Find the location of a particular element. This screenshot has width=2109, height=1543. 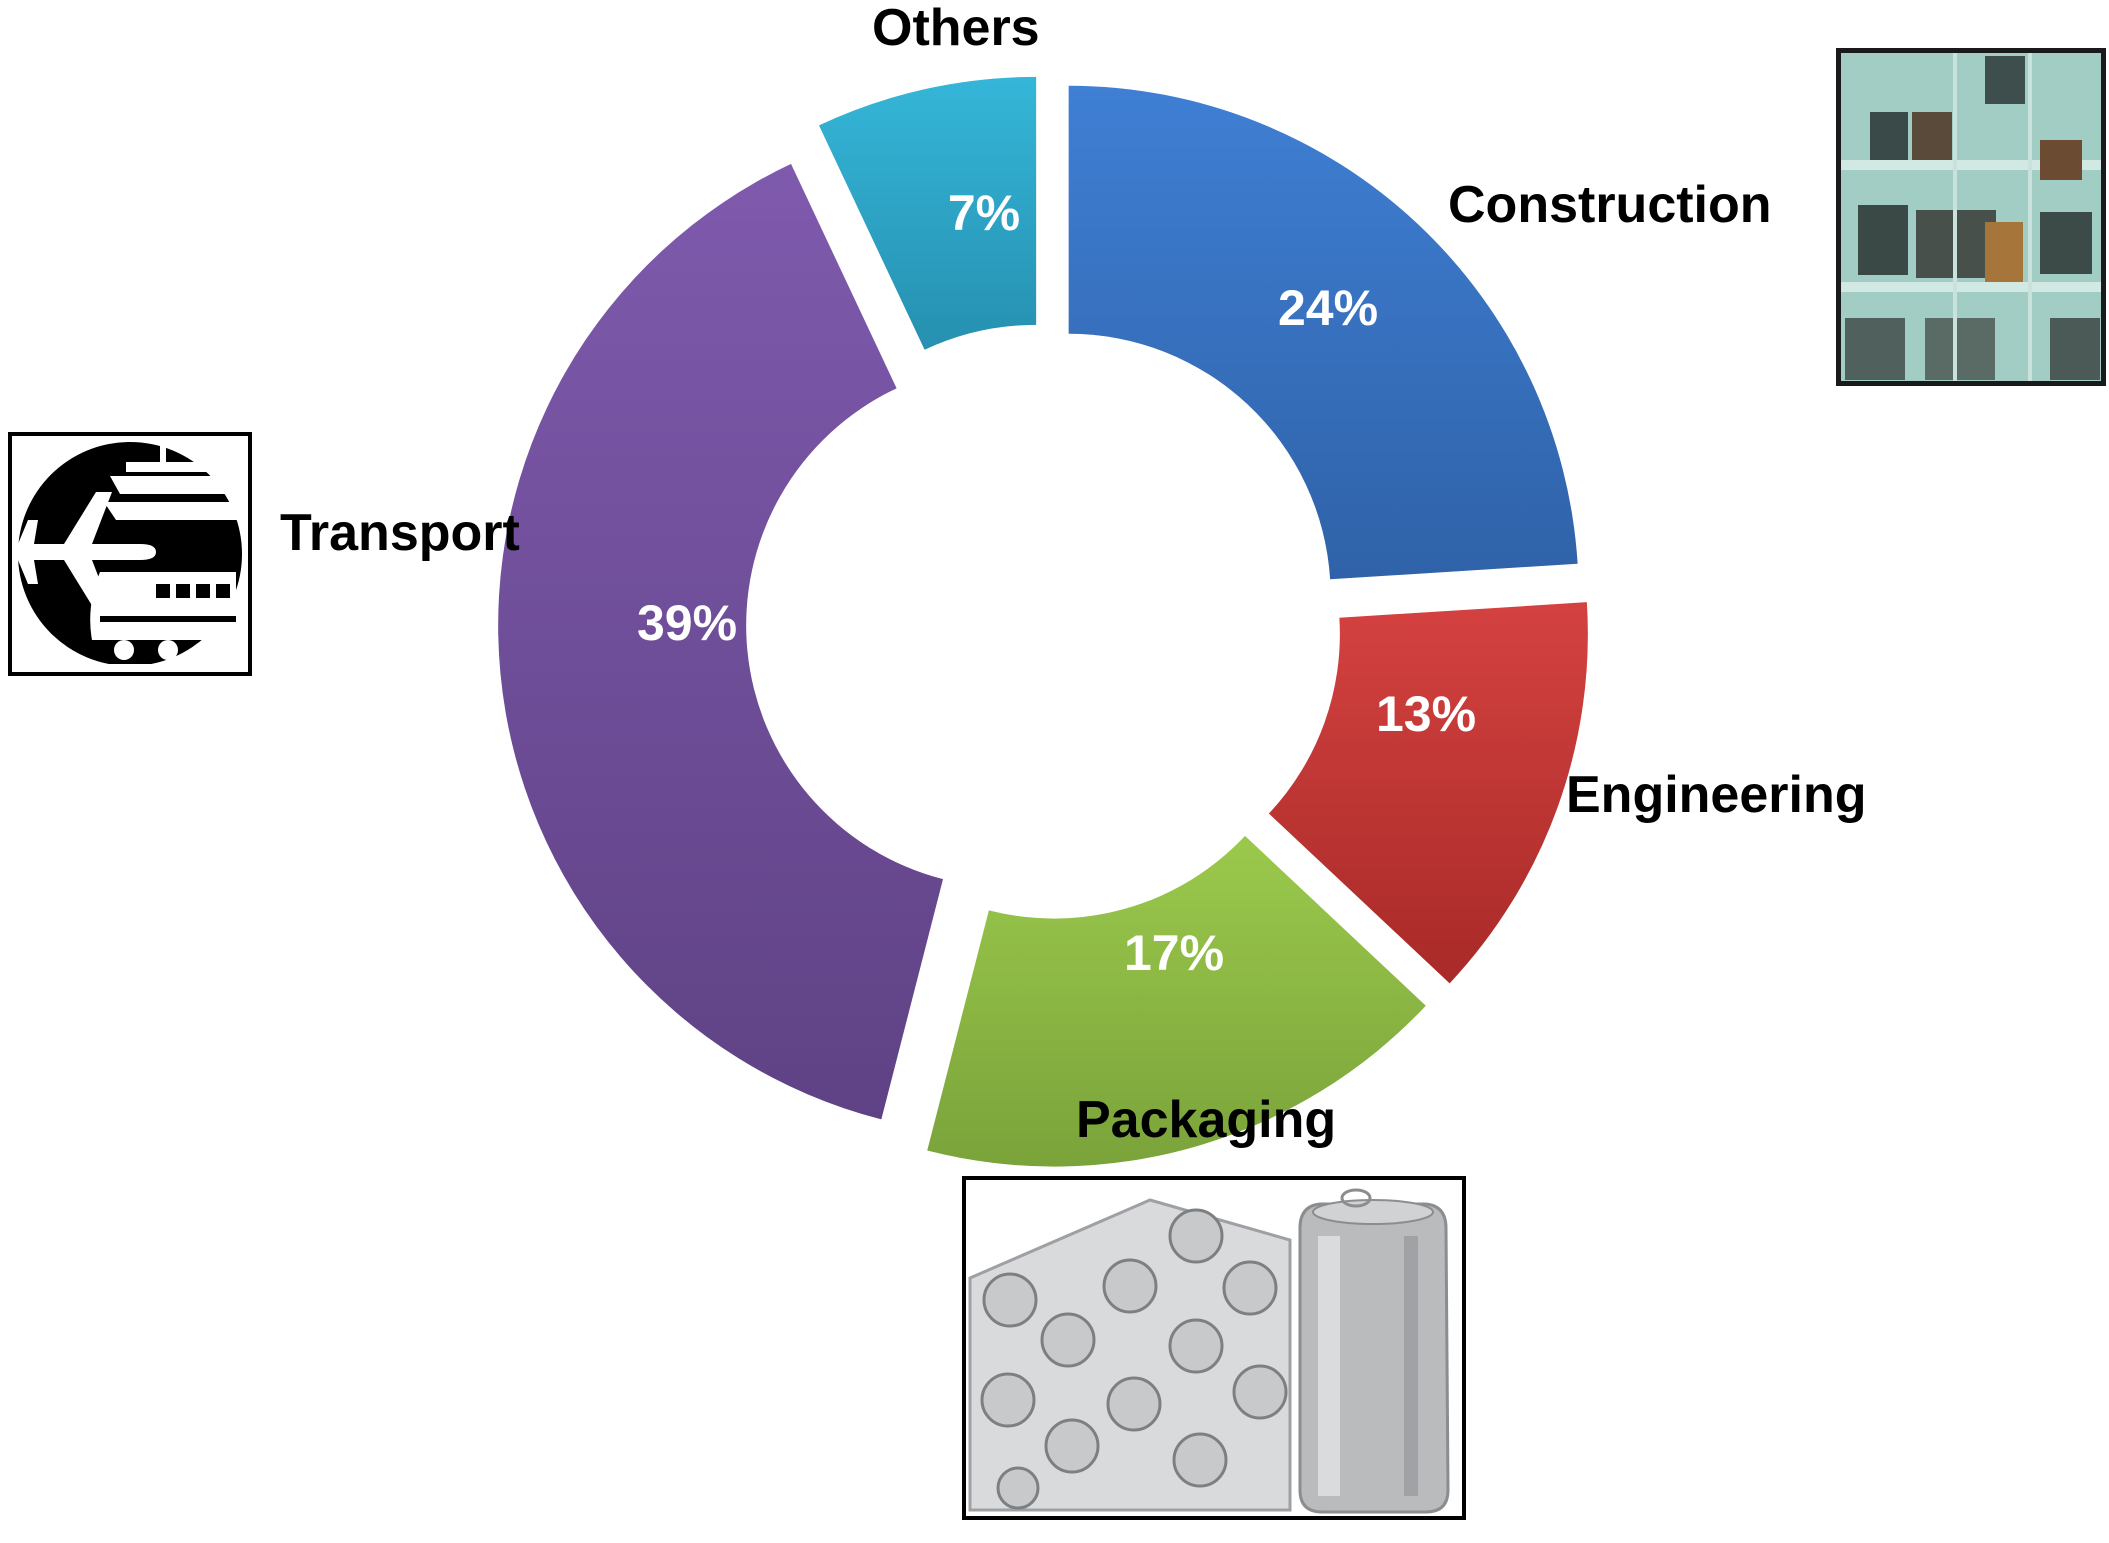

category-label-packaging: Packaging is located at coordinates (1206, 1120).